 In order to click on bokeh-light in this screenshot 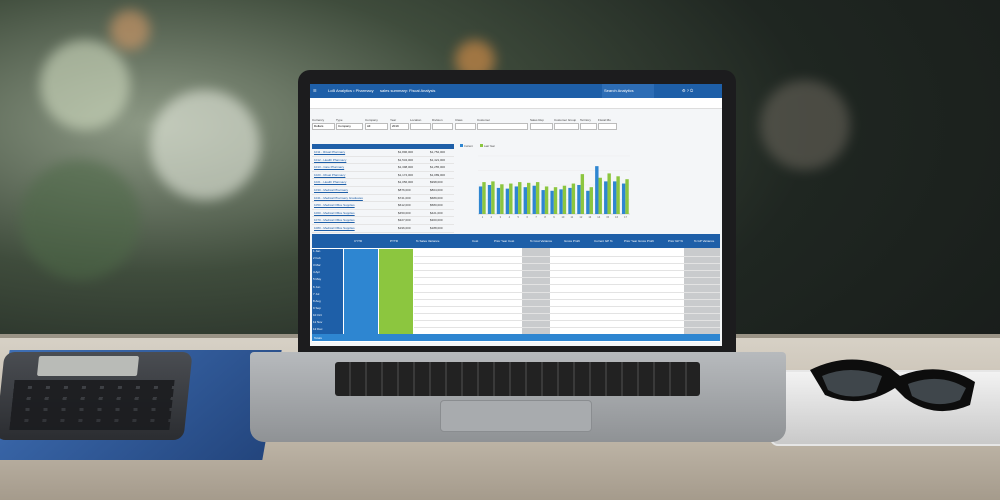, I will do `click(205, 145)`.